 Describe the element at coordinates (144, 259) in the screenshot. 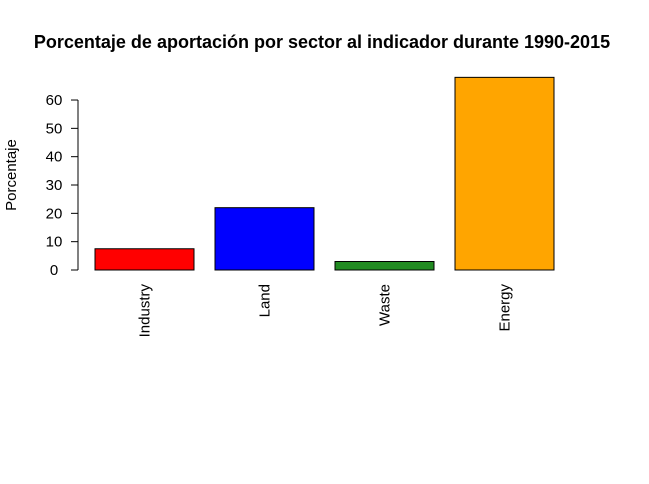

I see `bar-industry` at that location.